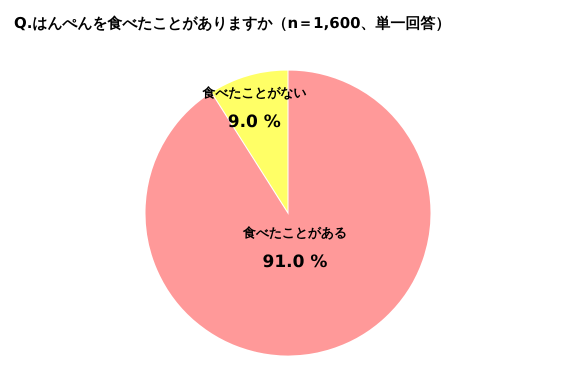 The width and height of the screenshot is (566, 385). What do you see at coordinates (294, 234) in the screenshot?
I see `slice-label: 食べたことがある` at bounding box center [294, 234].